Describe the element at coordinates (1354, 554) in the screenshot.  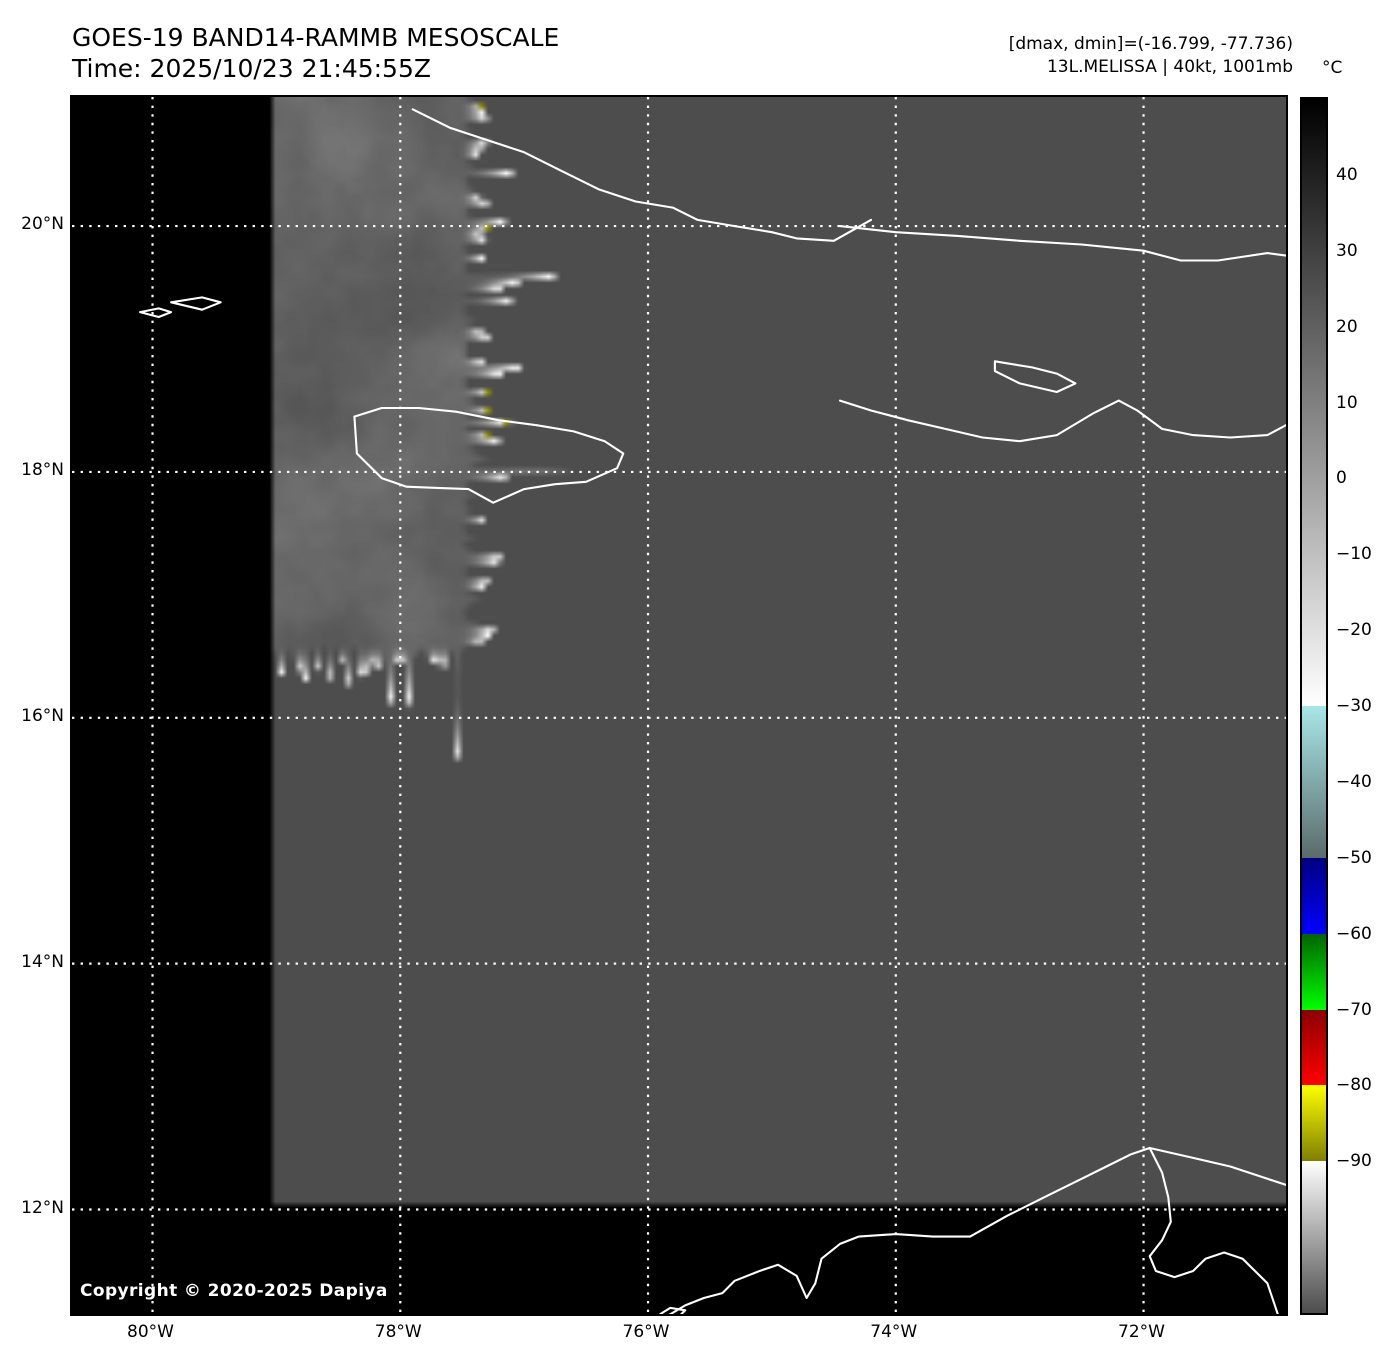
I see `colorbar-tick--10: −10` at that location.